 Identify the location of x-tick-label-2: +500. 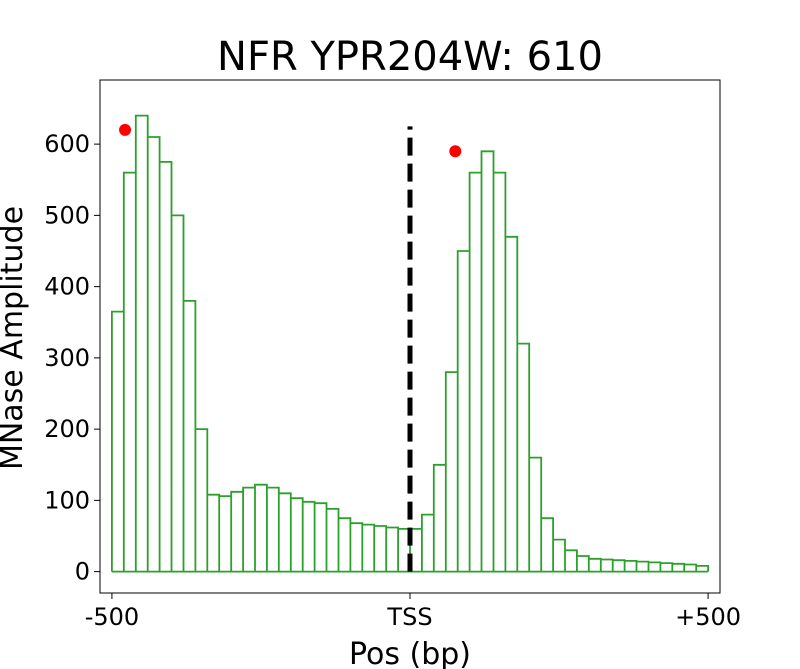
(708, 617).